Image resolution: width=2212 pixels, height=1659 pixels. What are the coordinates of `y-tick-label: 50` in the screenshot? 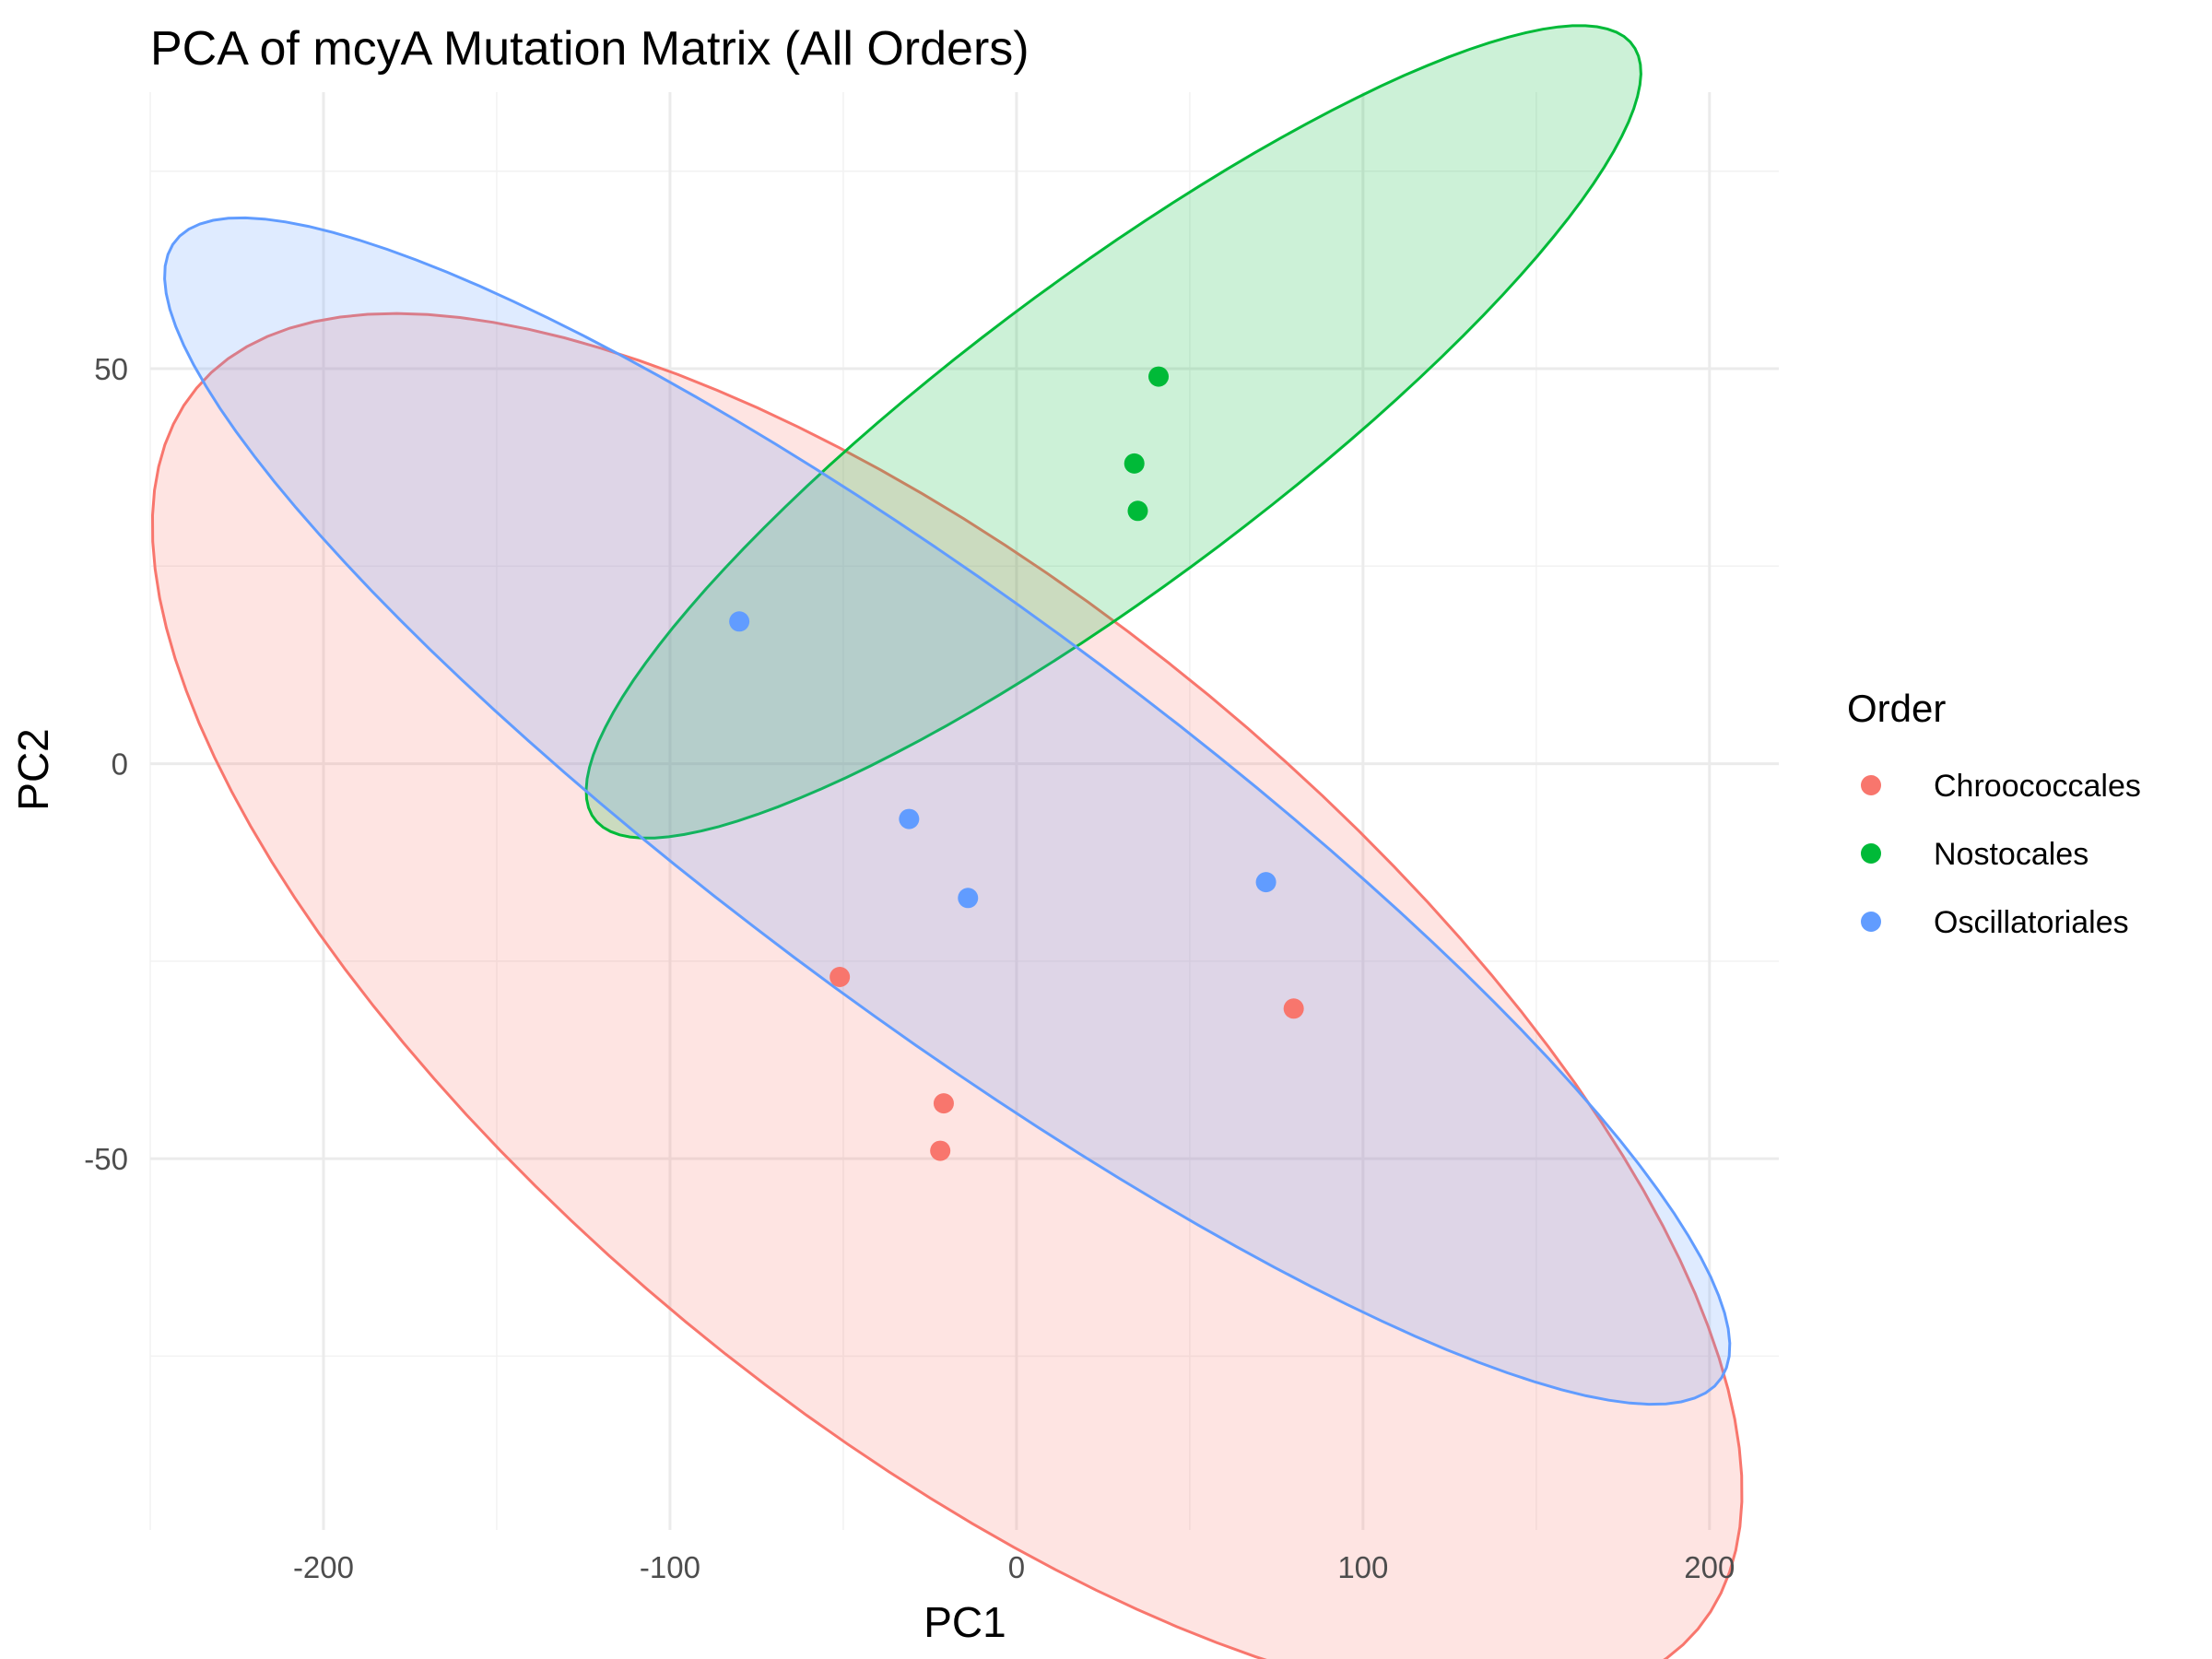 It's located at (111, 369).